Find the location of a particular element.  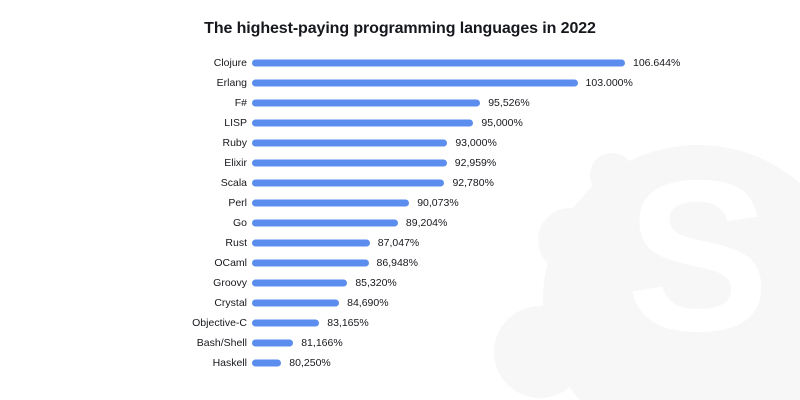

chart-row: Scala 92,780% is located at coordinates (400, 183).